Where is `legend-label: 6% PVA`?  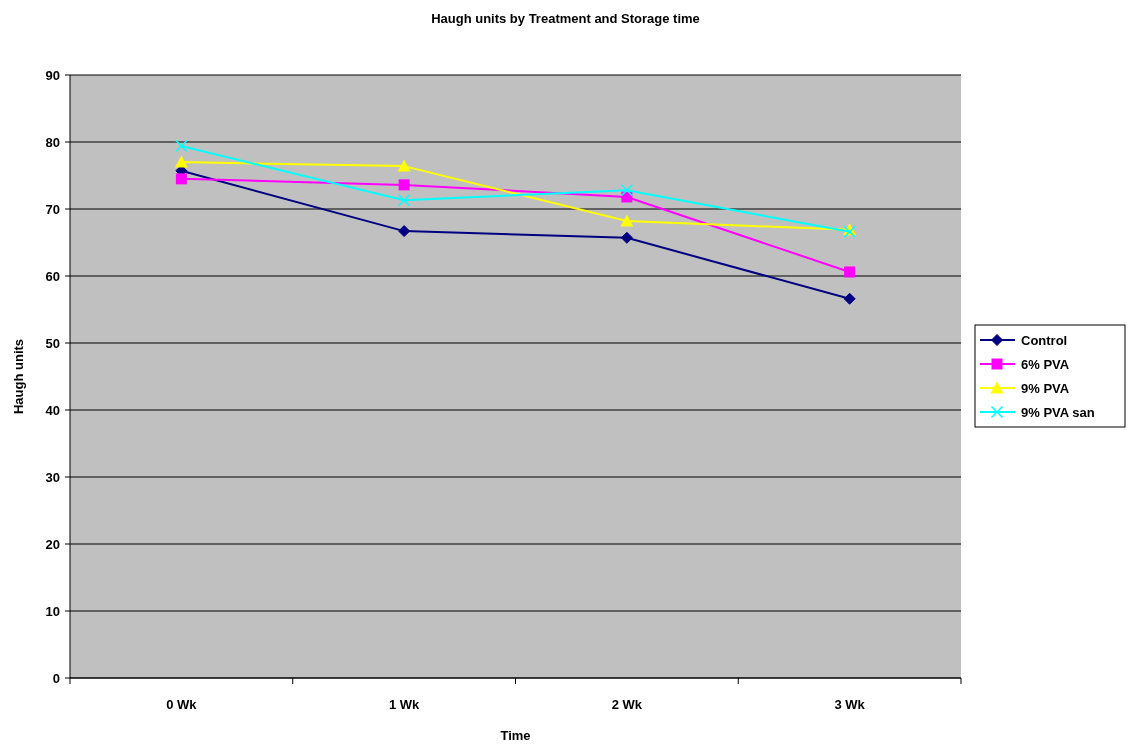 legend-label: 6% PVA is located at coordinates (1045, 364).